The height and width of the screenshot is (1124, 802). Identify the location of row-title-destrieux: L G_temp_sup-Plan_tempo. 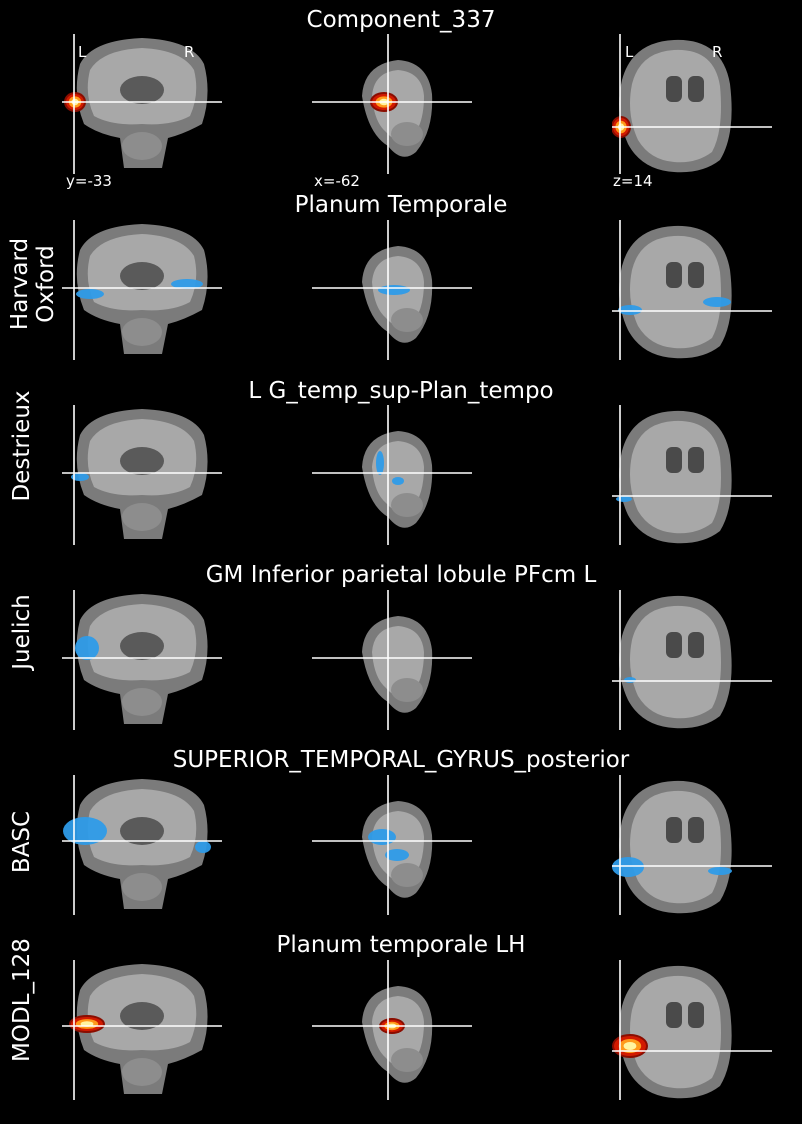
(401, 391).